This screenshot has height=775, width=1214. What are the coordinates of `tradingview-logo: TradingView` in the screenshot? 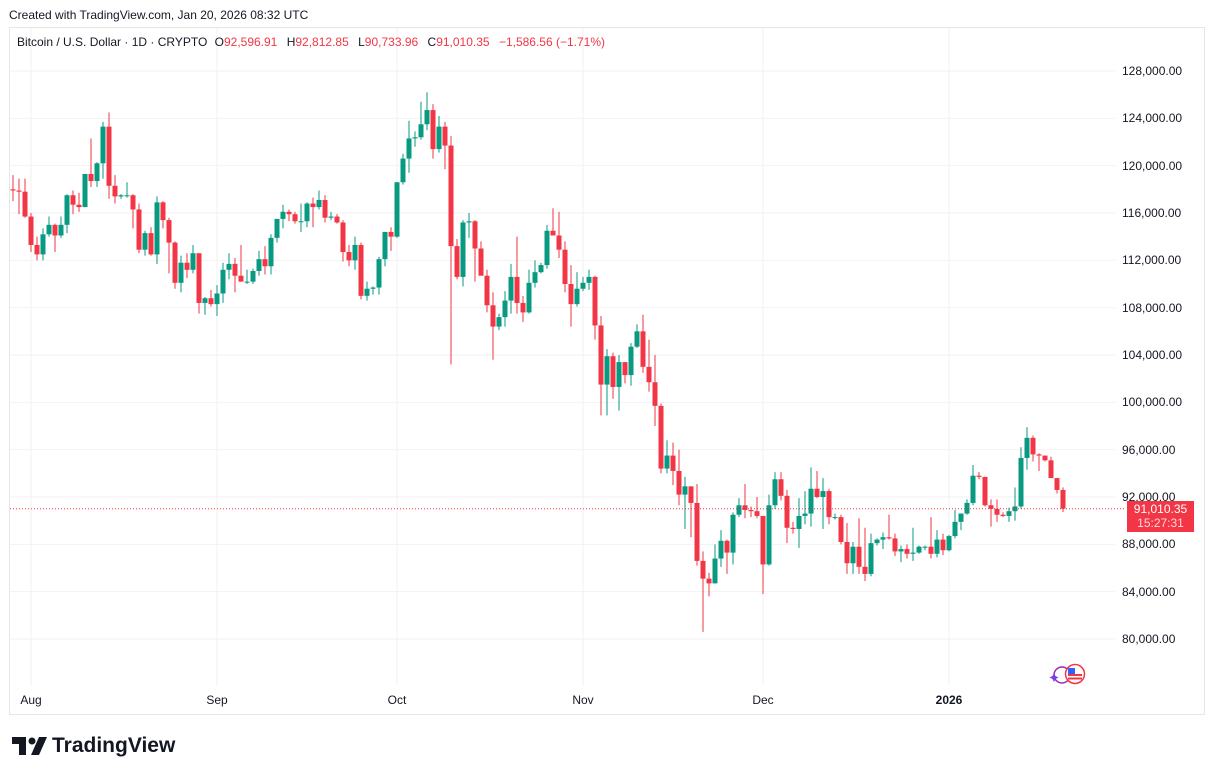 It's located at (93, 746).